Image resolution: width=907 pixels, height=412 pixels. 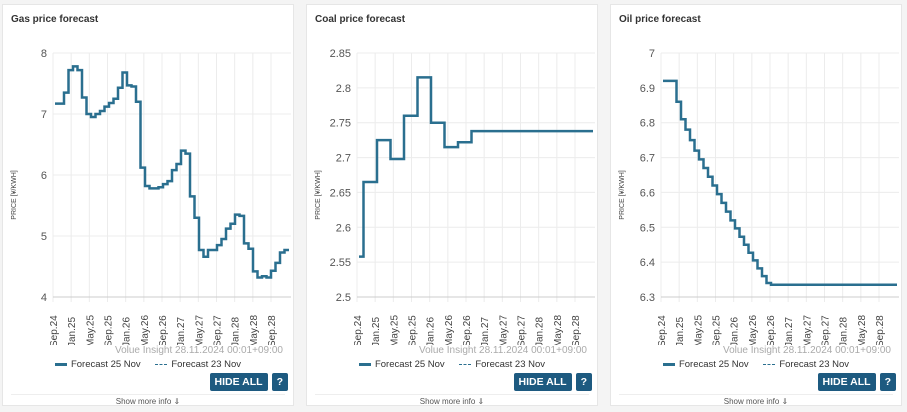 I want to click on y-tick-label: 2.65, so click(x=340, y=193).